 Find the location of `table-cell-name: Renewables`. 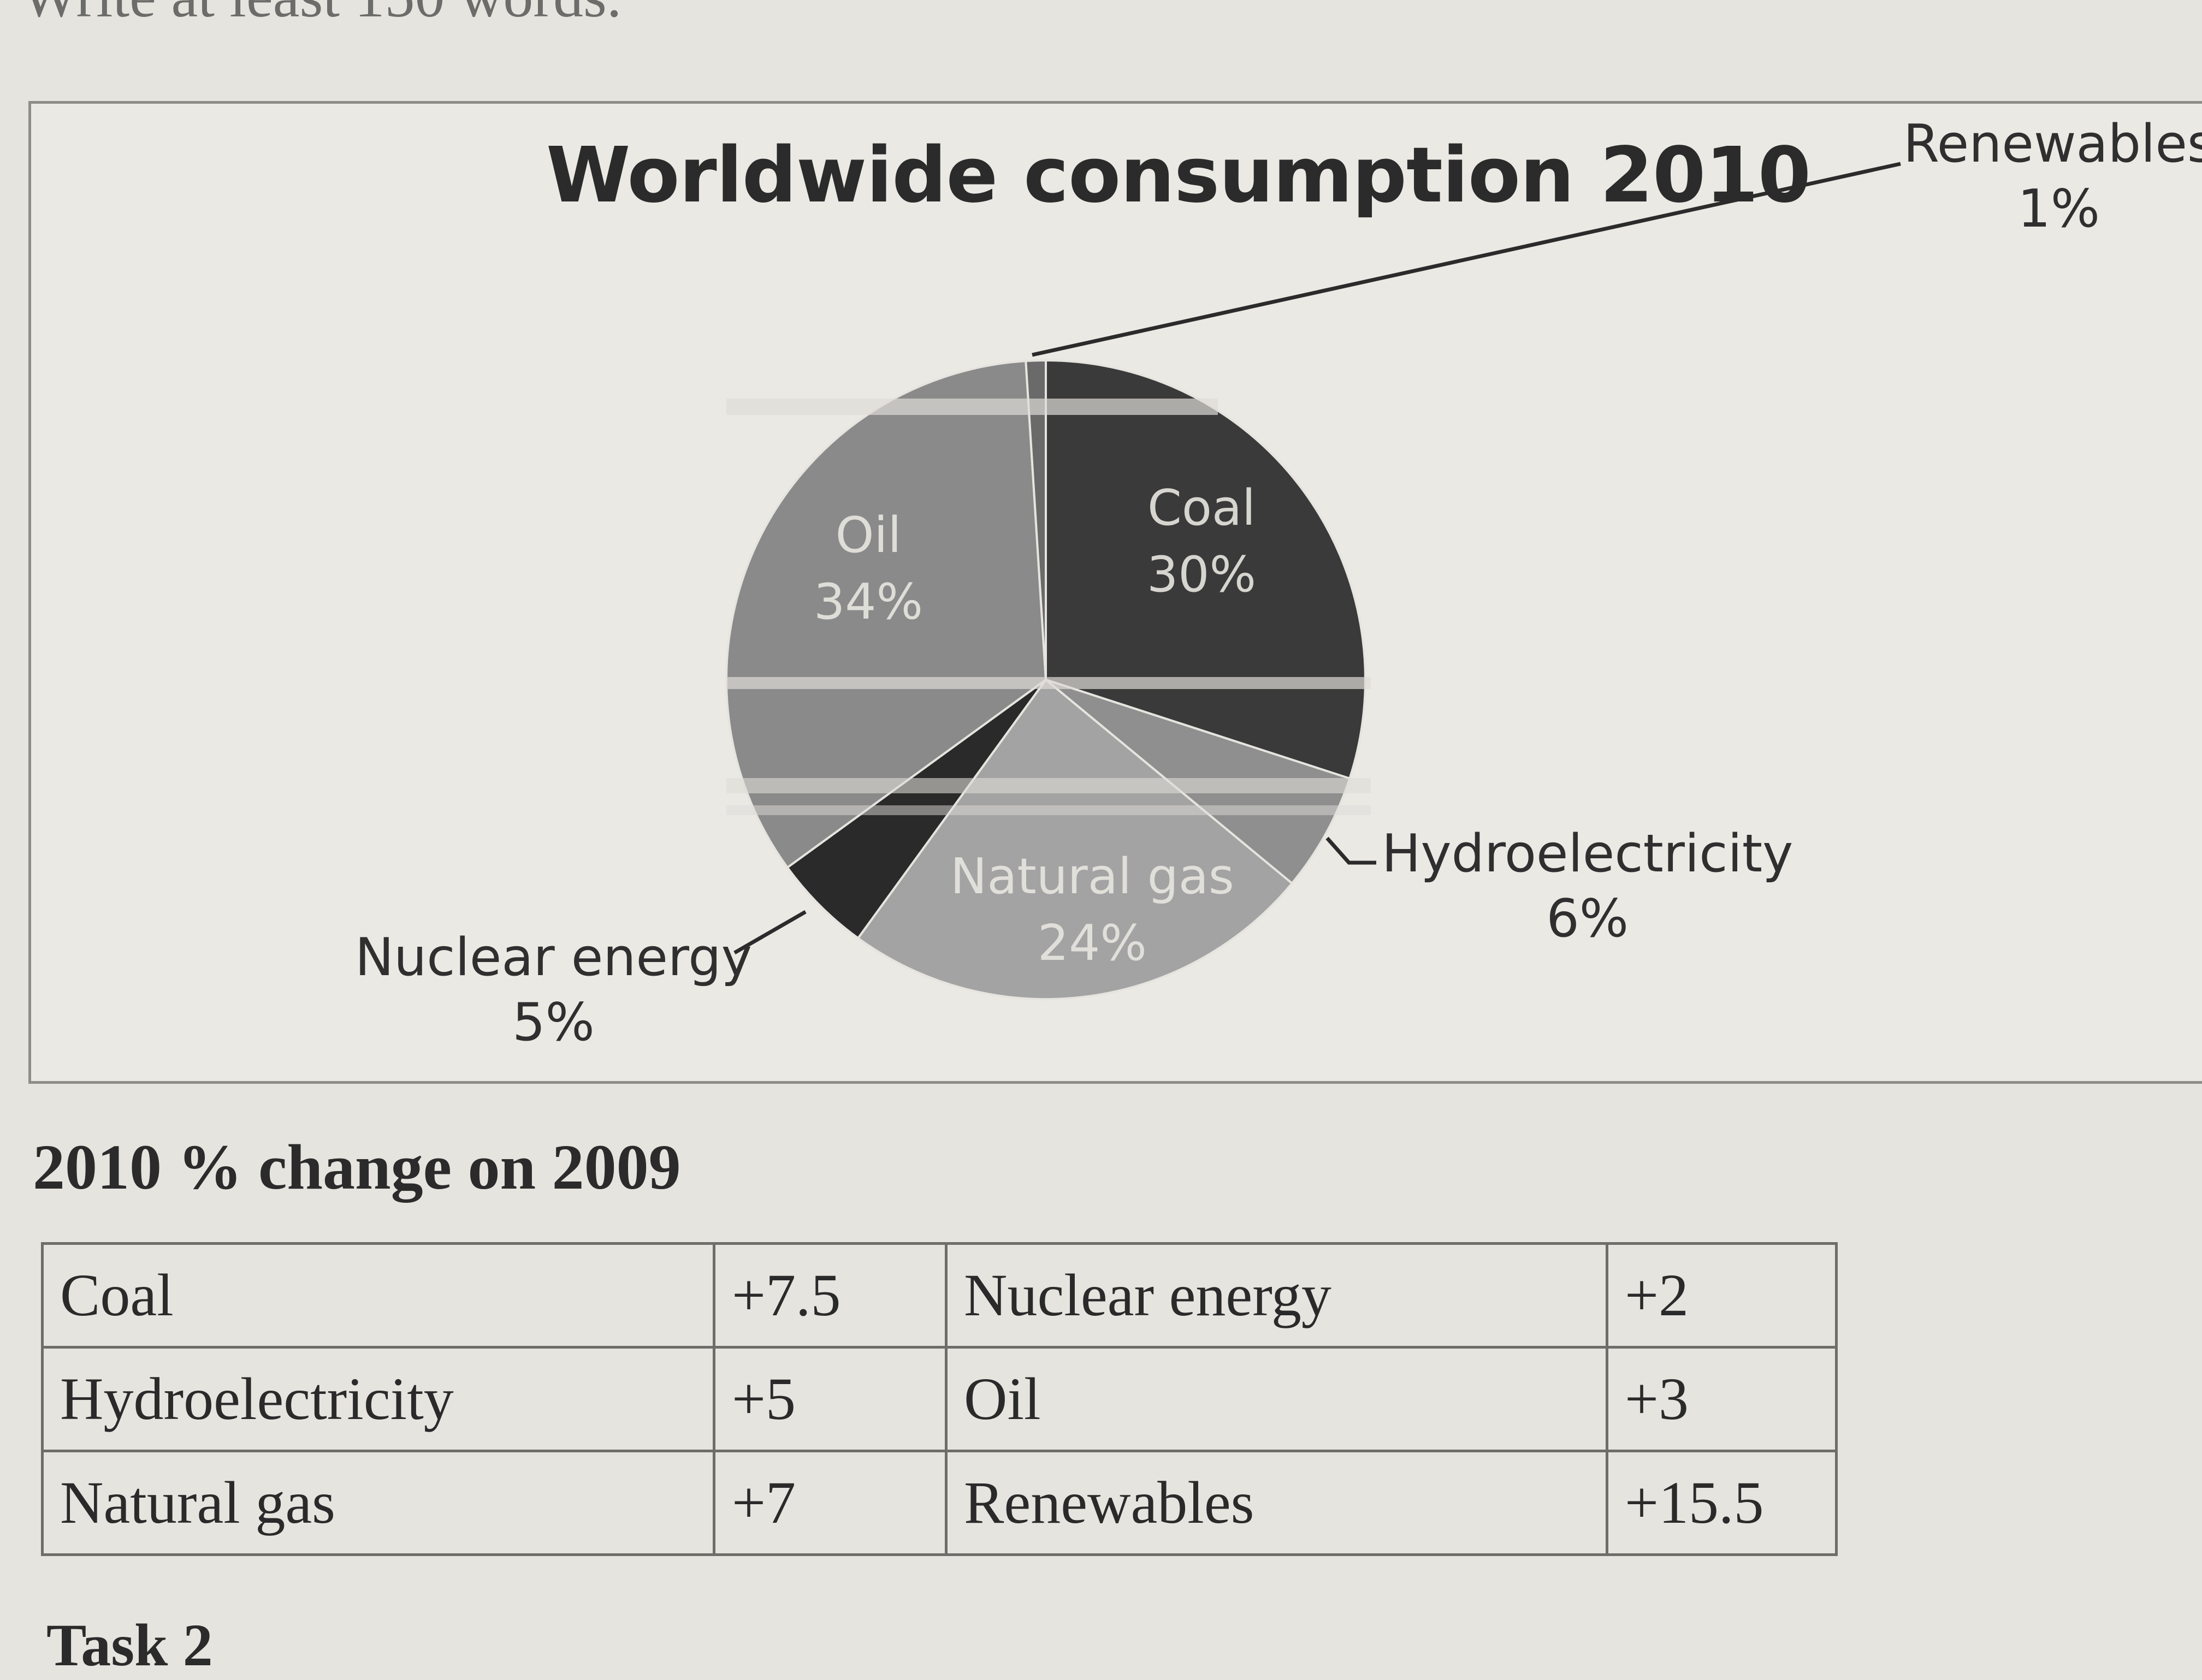

table-cell-name: Renewables is located at coordinates (1276, 1503).